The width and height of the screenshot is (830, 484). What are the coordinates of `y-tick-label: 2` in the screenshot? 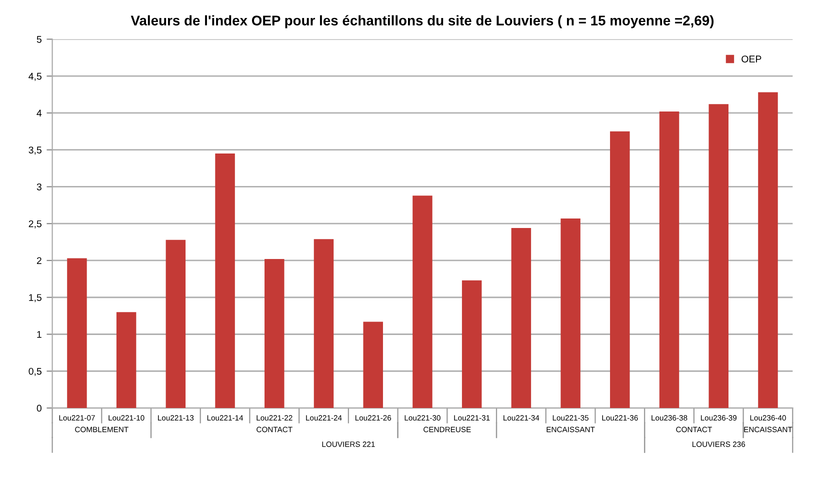 It's located at (39, 260).